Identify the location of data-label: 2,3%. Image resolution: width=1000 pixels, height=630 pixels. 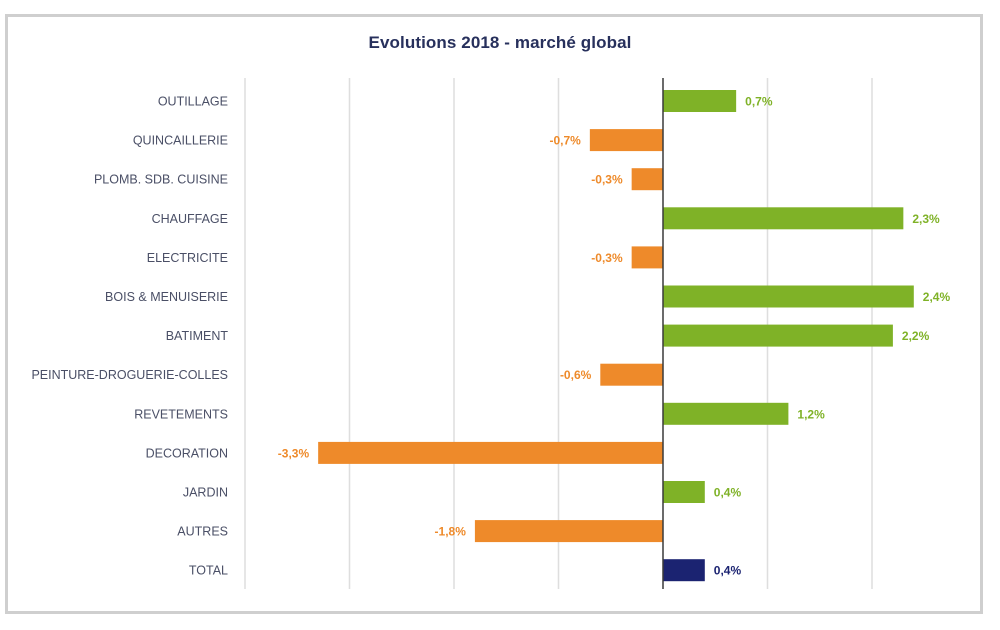
(926, 219).